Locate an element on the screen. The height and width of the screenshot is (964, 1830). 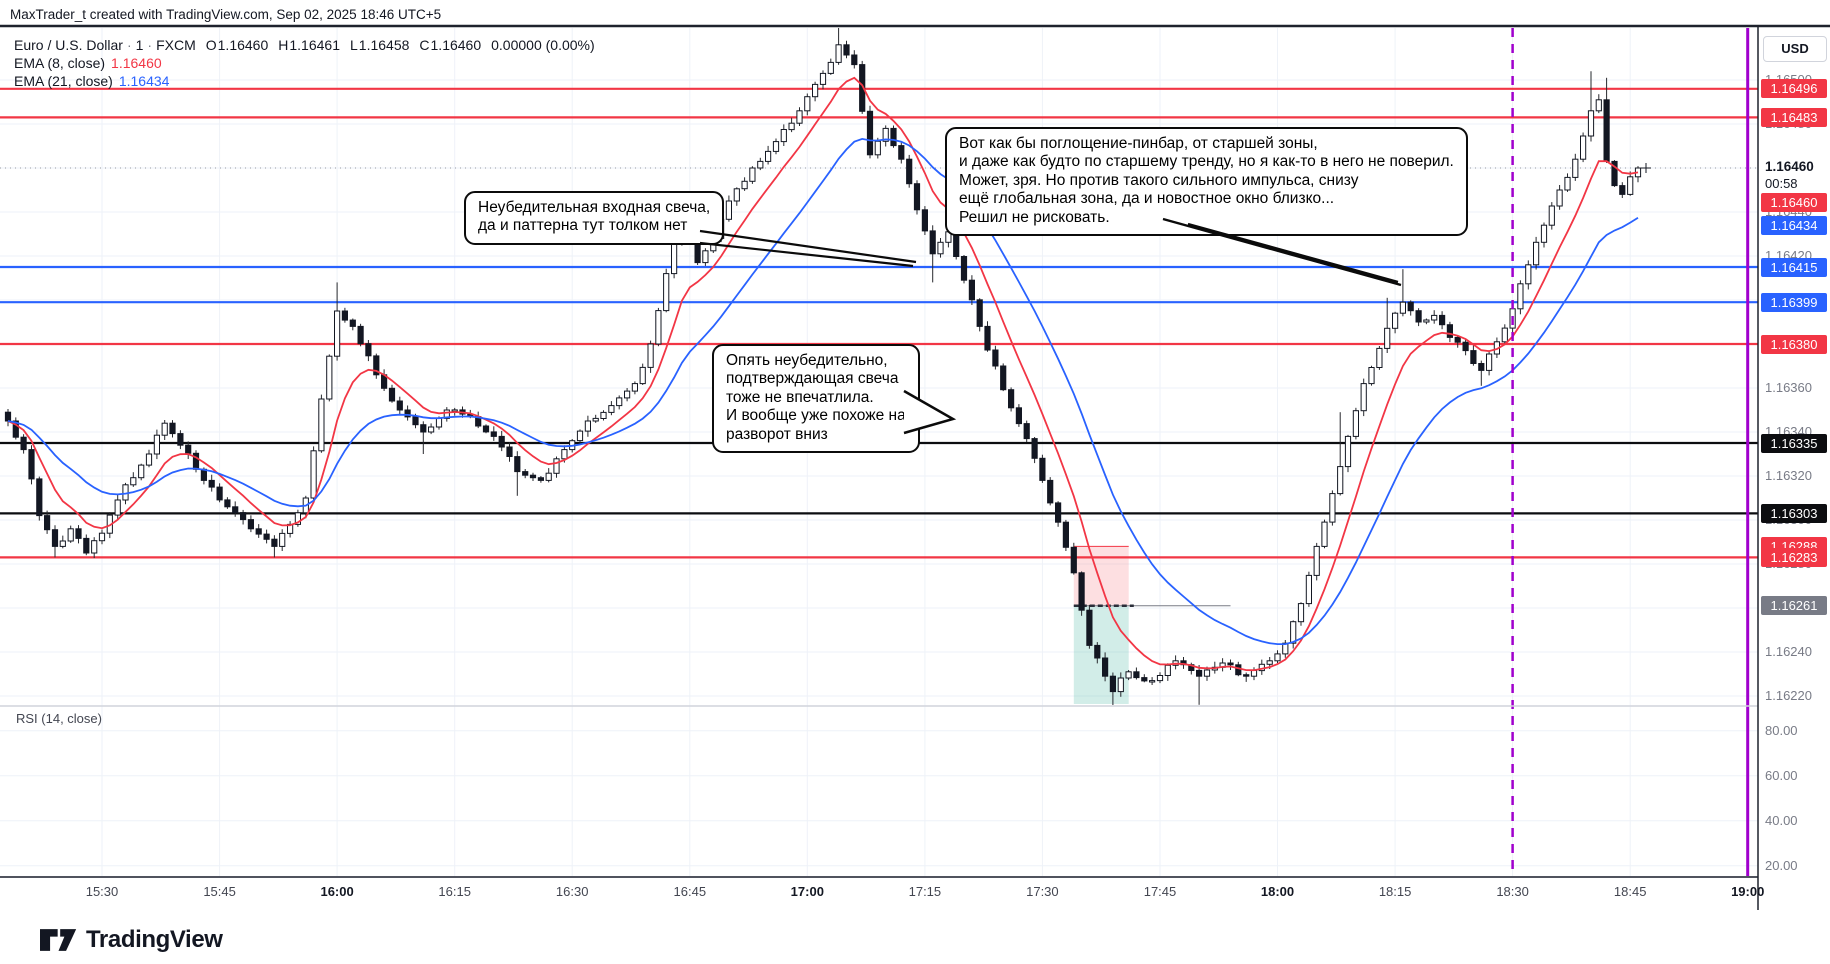
price-line-label: 1.16399 is located at coordinates (1794, 302).